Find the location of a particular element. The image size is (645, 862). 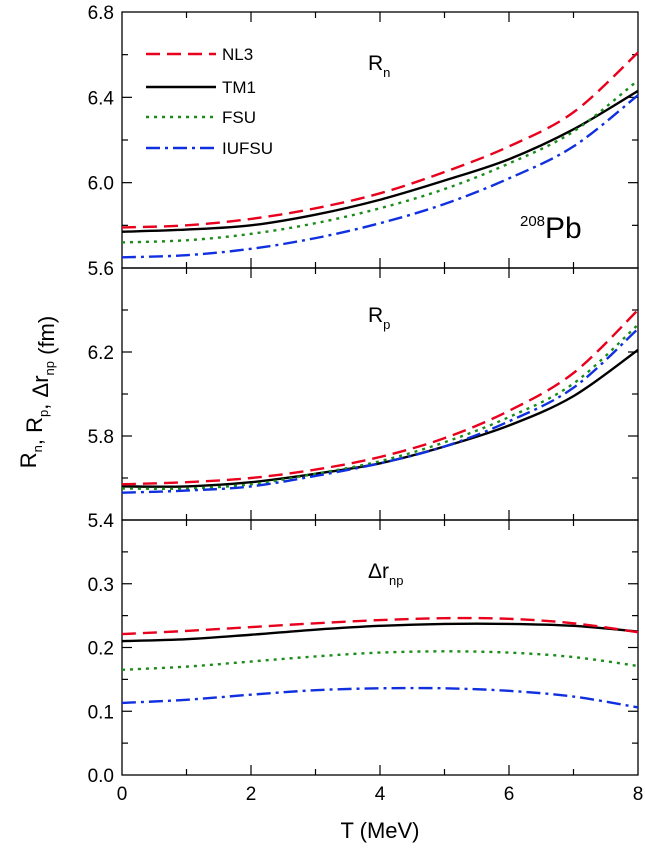

nucleus-label: 208Pb is located at coordinates (551, 228).